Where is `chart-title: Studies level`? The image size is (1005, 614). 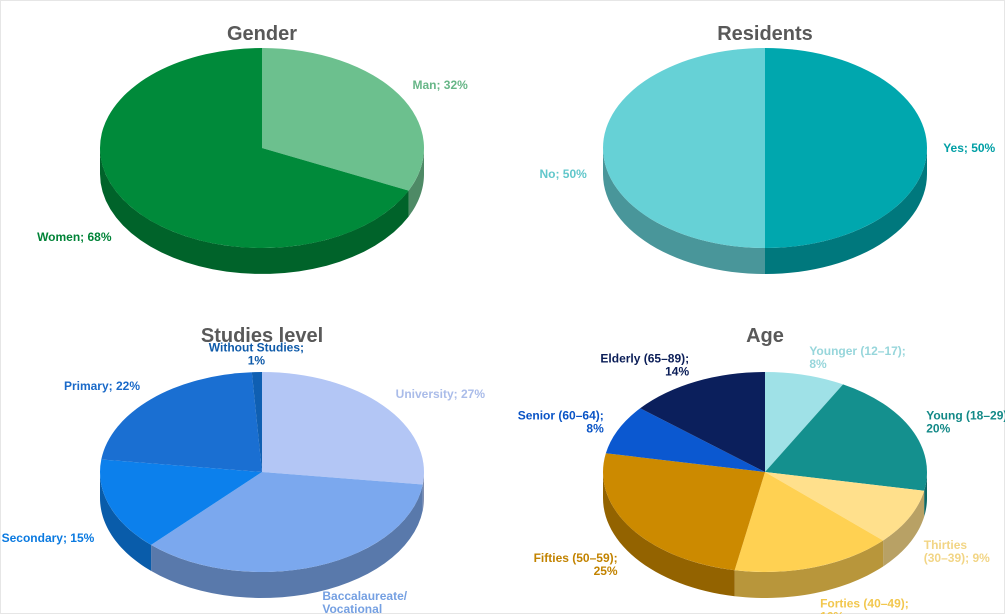 chart-title: Studies level is located at coordinates (262, 336).